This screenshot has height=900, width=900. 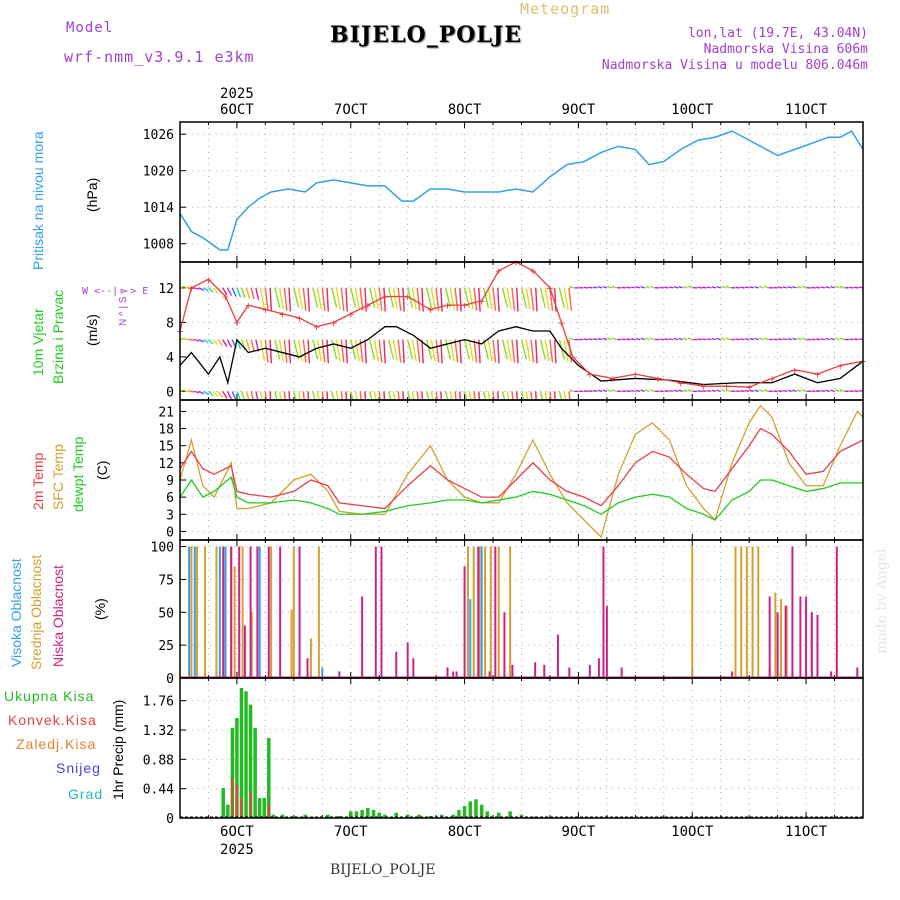 I want to click on ytick-label: 6, so click(x=170, y=498).